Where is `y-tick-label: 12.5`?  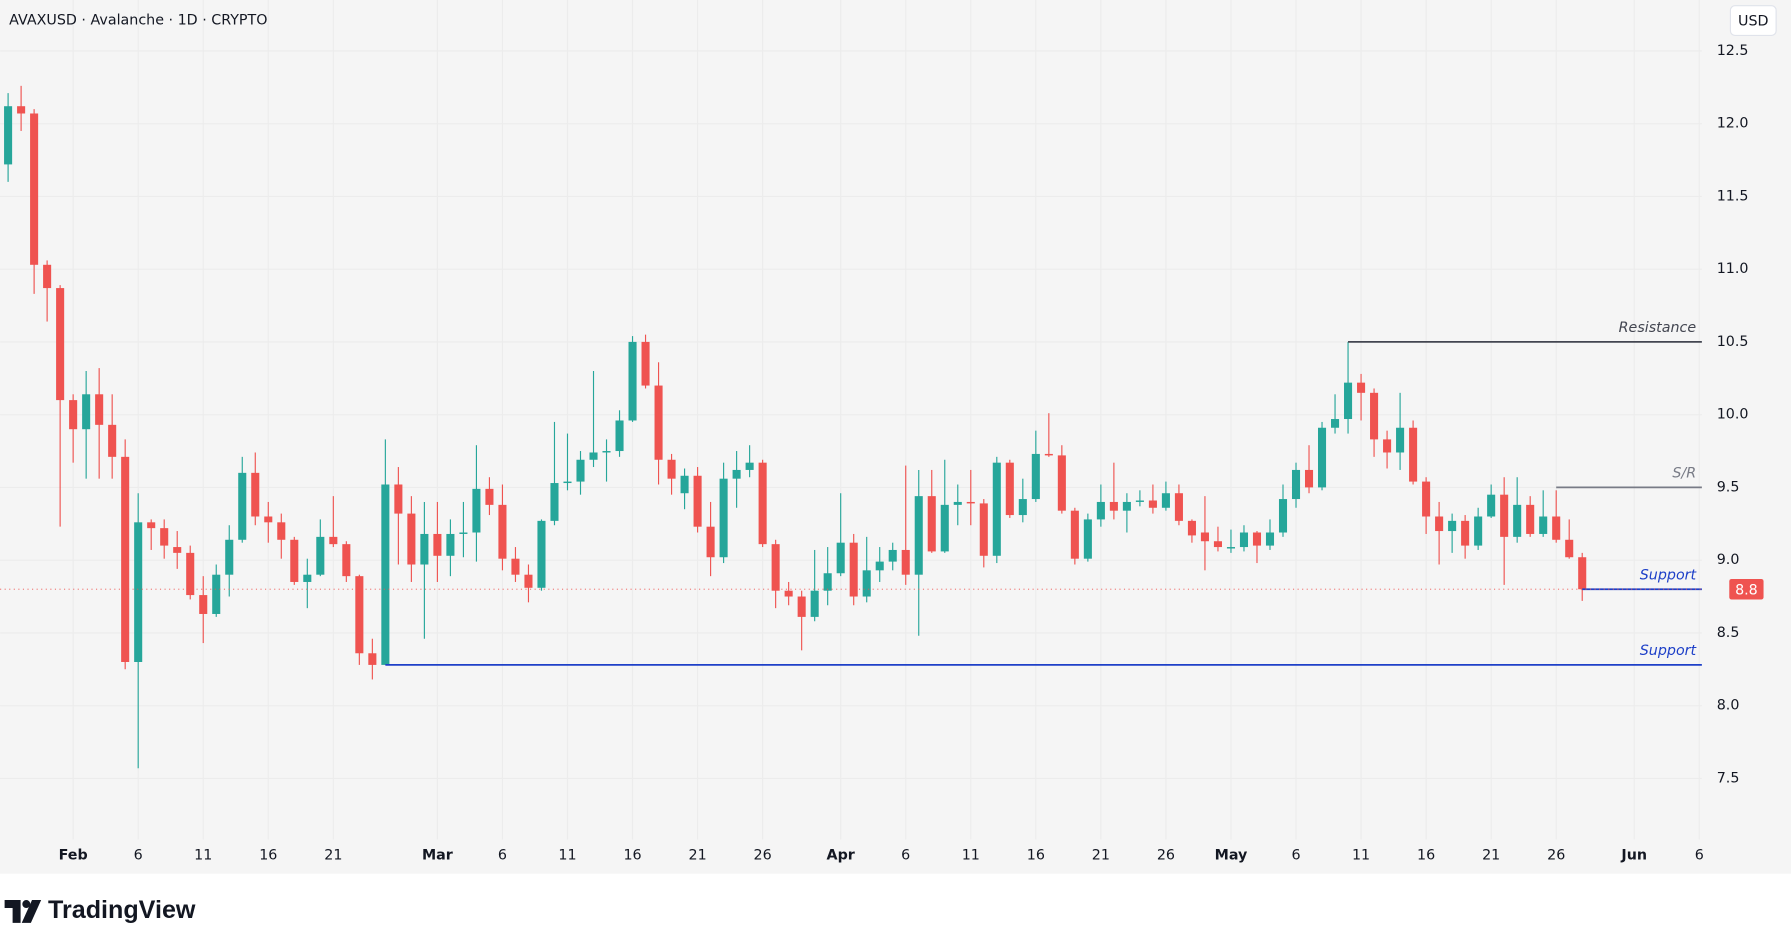
y-tick-label: 12.5 is located at coordinates (1733, 51).